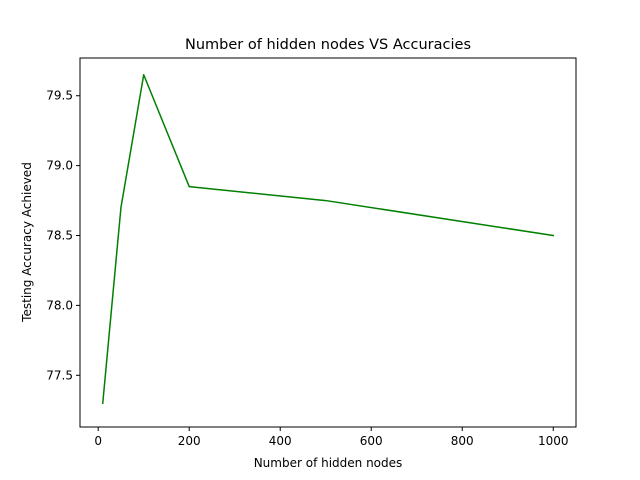 Image resolution: width=640 pixels, height=480 pixels. I want to click on y-tick-label: 78.5, so click(59, 236).